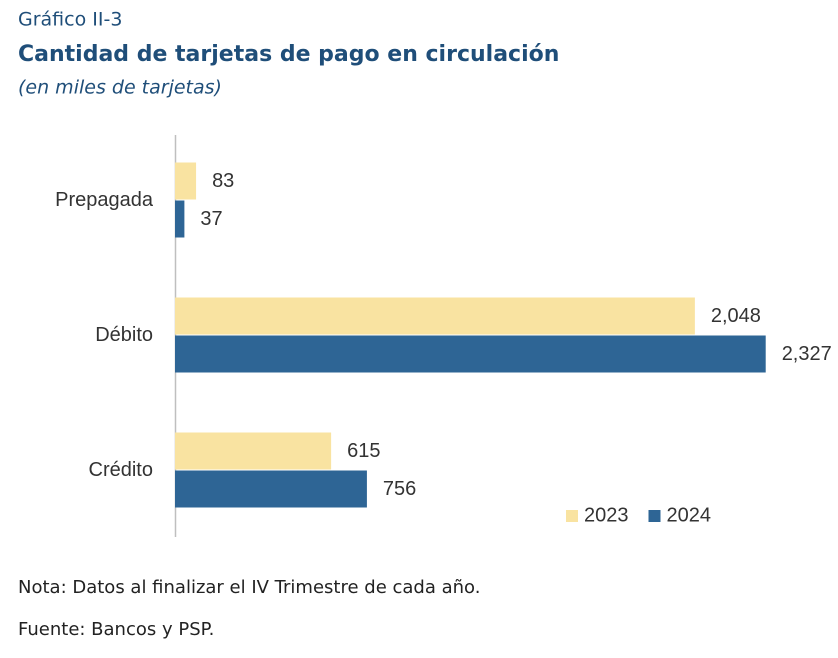 Image resolution: width=838 pixels, height=658 pixels. What do you see at coordinates (124, 335) in the screenshot?
I see `y-tick-label: Débito` at bounding box center [124, 335].